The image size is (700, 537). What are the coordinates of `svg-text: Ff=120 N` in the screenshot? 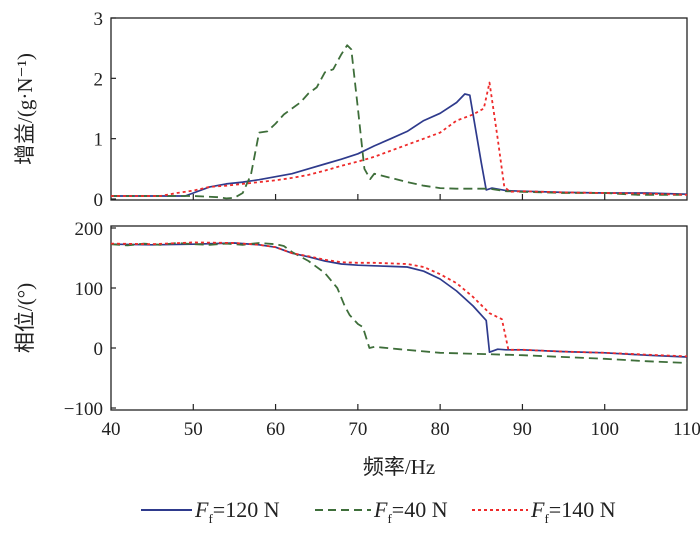 It's located at (237, 511).